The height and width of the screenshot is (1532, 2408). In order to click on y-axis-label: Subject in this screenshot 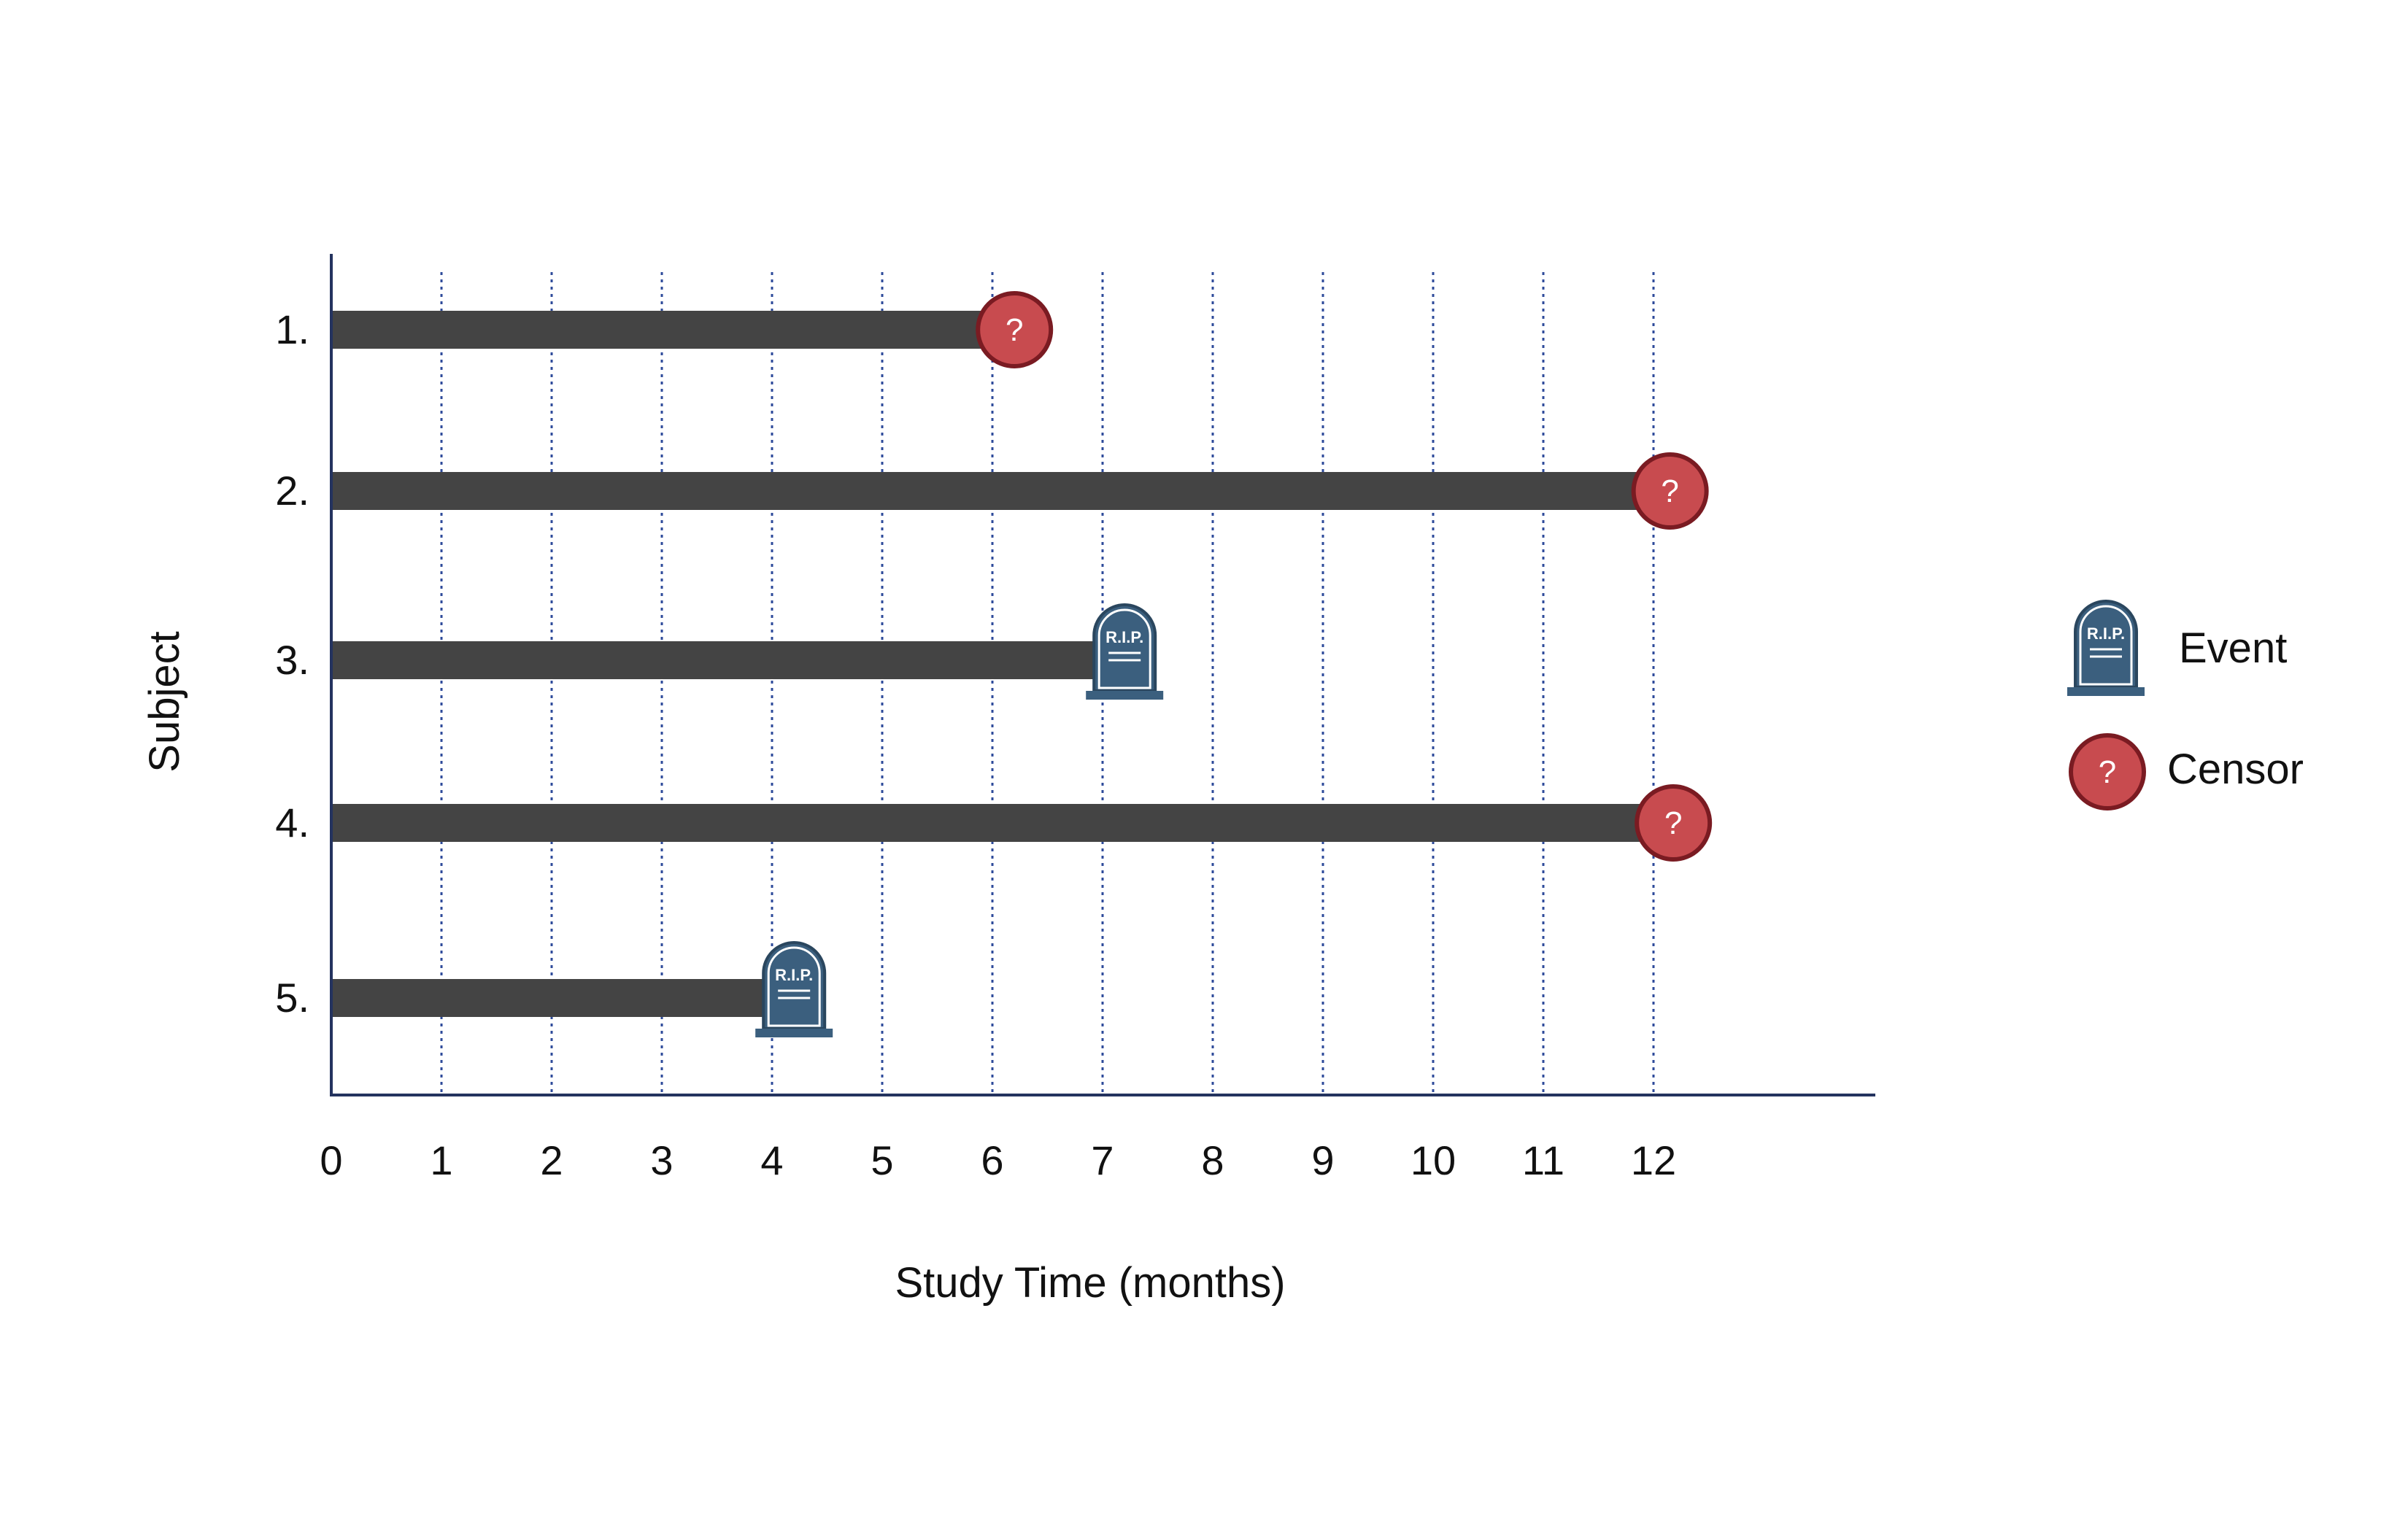, I will do `click(164, 702)`.